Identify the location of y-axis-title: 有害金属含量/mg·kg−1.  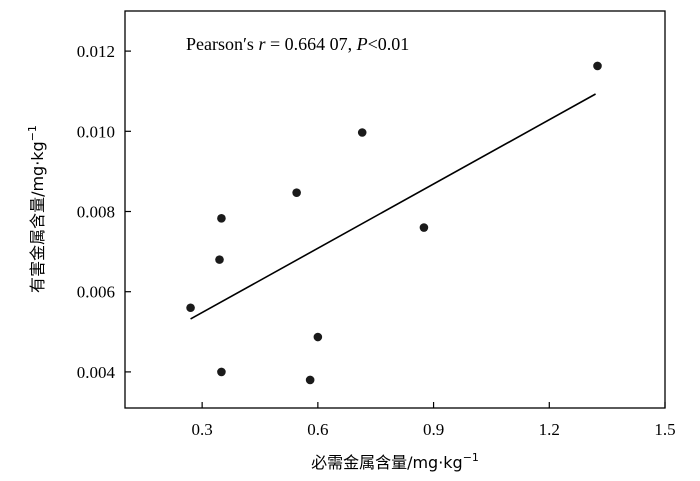
(36, 209).